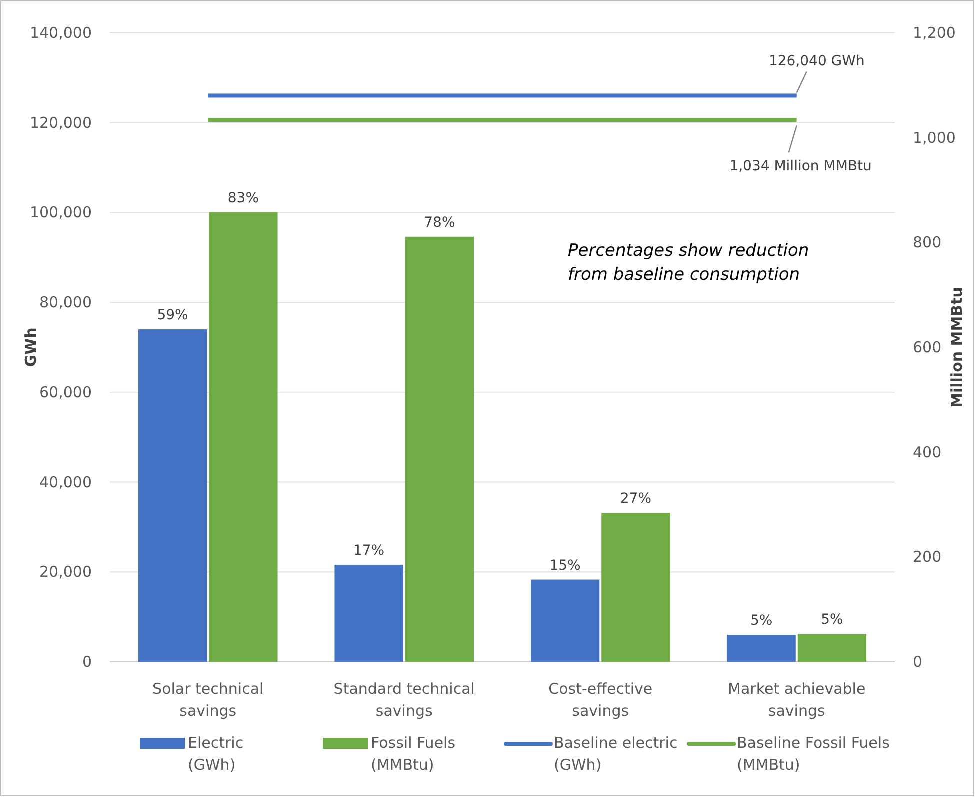 Image resolution: width=975 pixels, height=797 pixels. I want to click on y-axis-title: GWh, so click(31, 348).